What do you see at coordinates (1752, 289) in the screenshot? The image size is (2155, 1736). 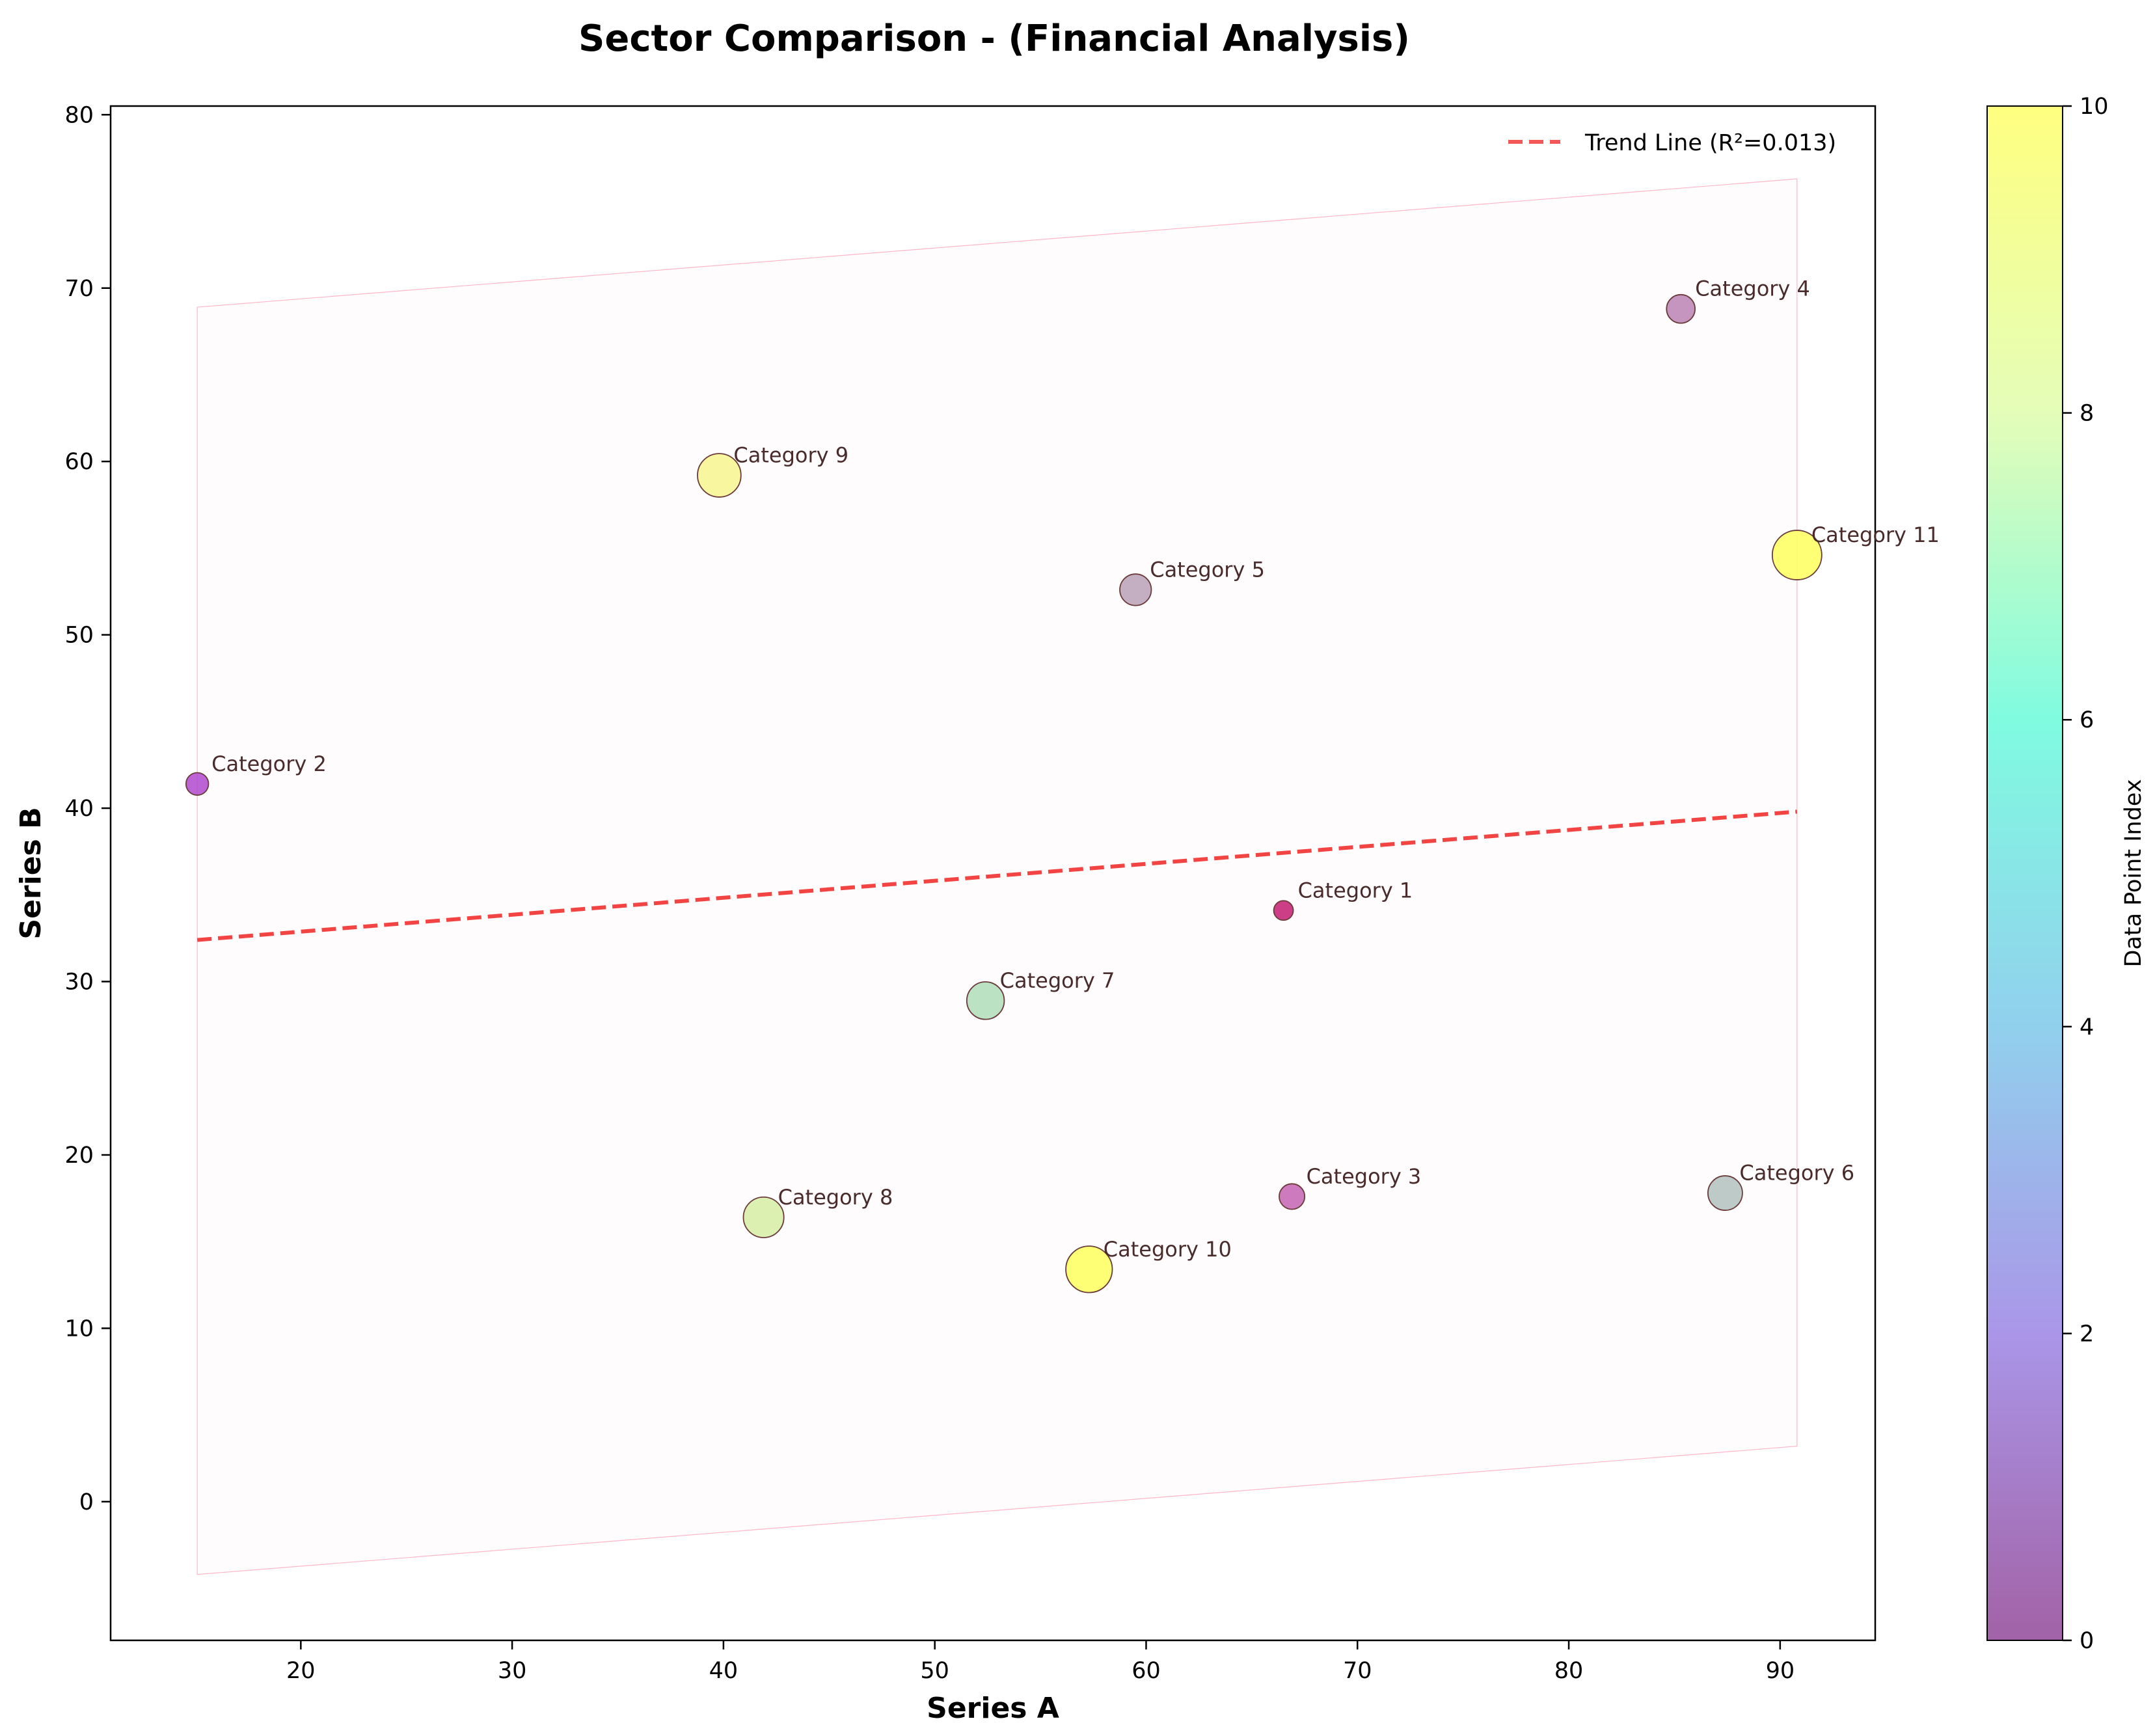 I see `point-label: Category 4` at bounding box center [1752, 289].